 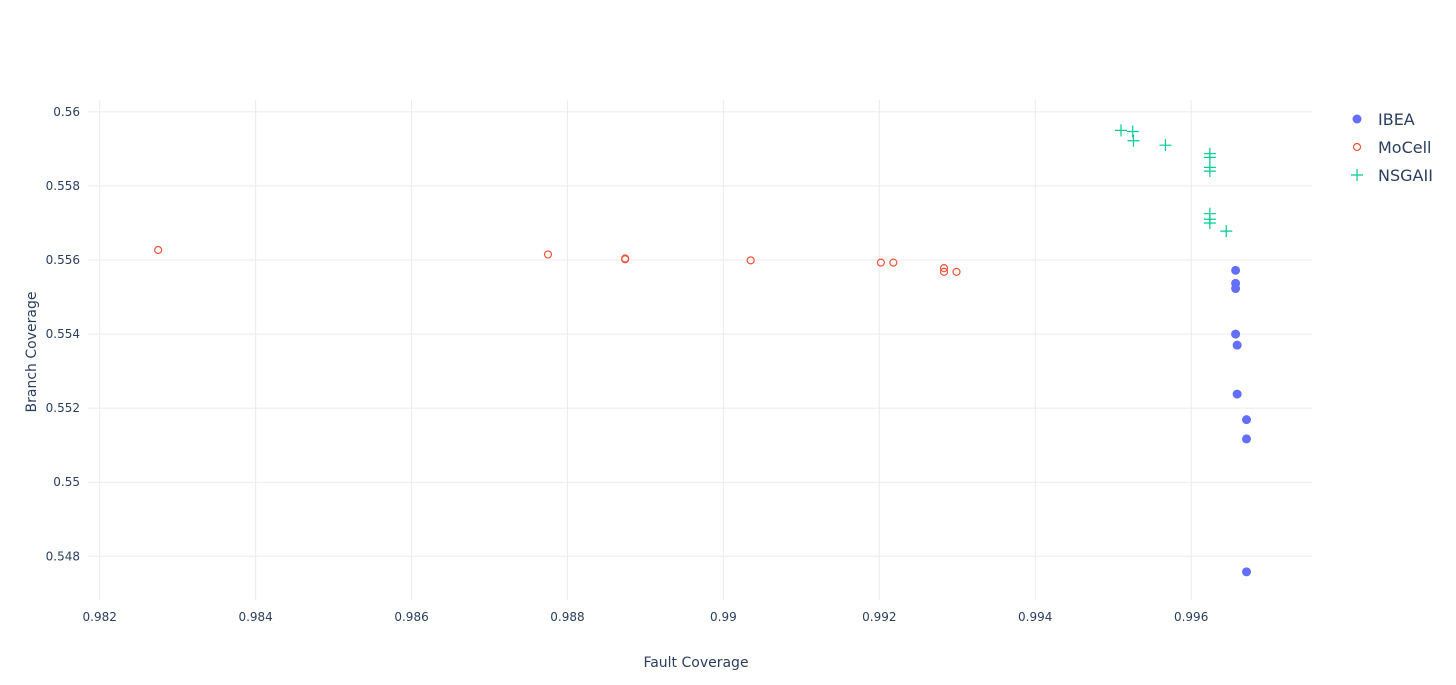 I want to click on x-tick-label: 0.988, so click(x=567, y=617).